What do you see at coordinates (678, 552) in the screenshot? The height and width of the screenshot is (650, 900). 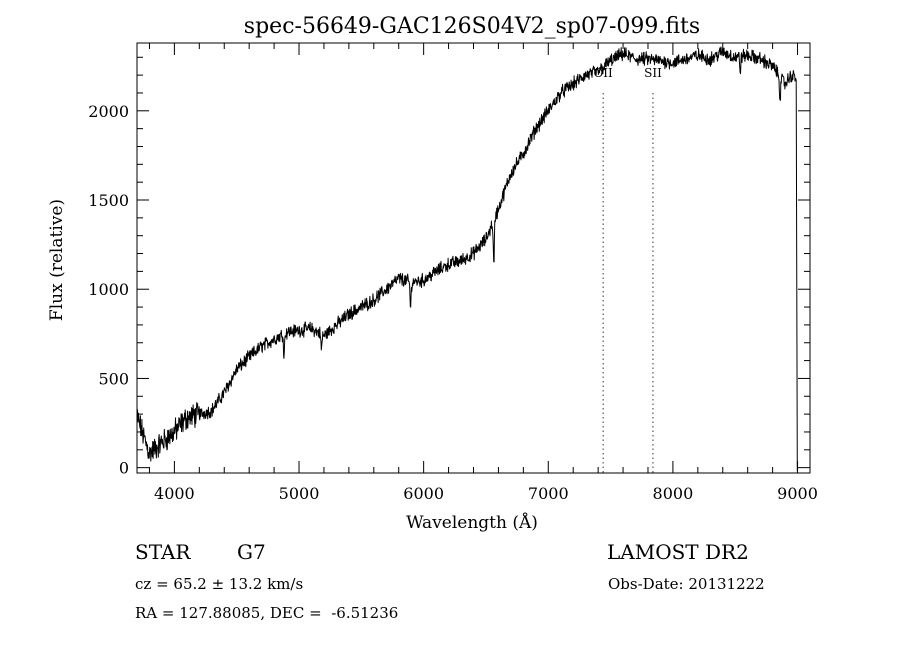 I see `survey-label: LAMOST DR2` at bounding box center [678, 552].